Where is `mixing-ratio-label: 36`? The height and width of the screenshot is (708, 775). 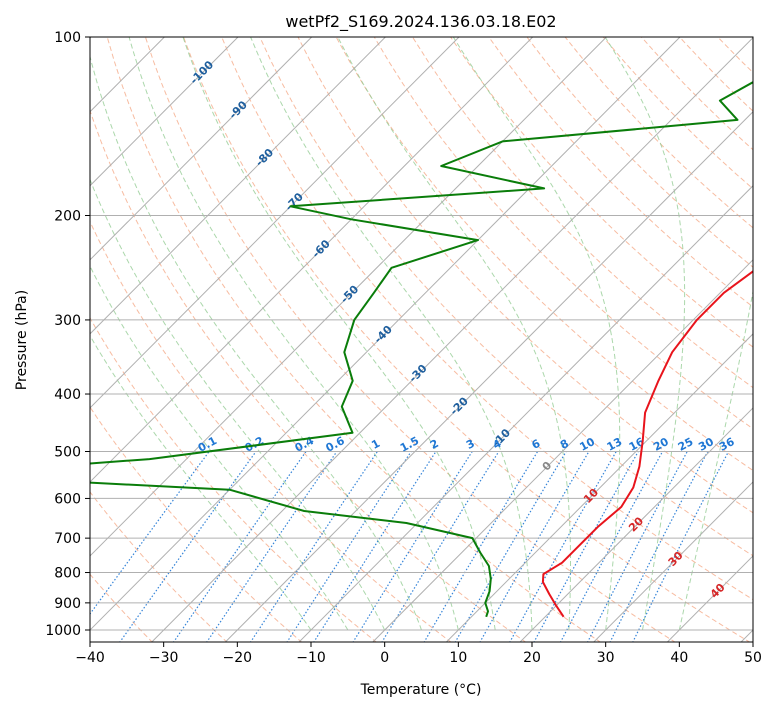
mixing-ratio-label: 36 is located at coordinates (727, 444).